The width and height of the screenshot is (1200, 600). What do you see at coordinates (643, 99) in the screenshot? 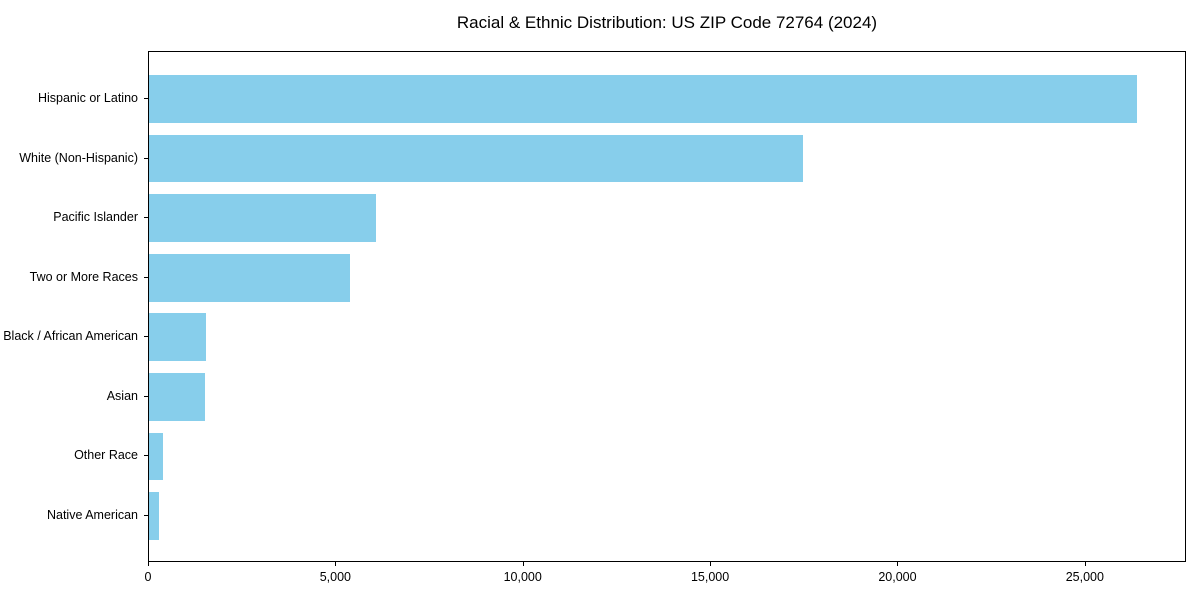
I see `bar-hispanic-or-latino` at bounding box center [643, 99].